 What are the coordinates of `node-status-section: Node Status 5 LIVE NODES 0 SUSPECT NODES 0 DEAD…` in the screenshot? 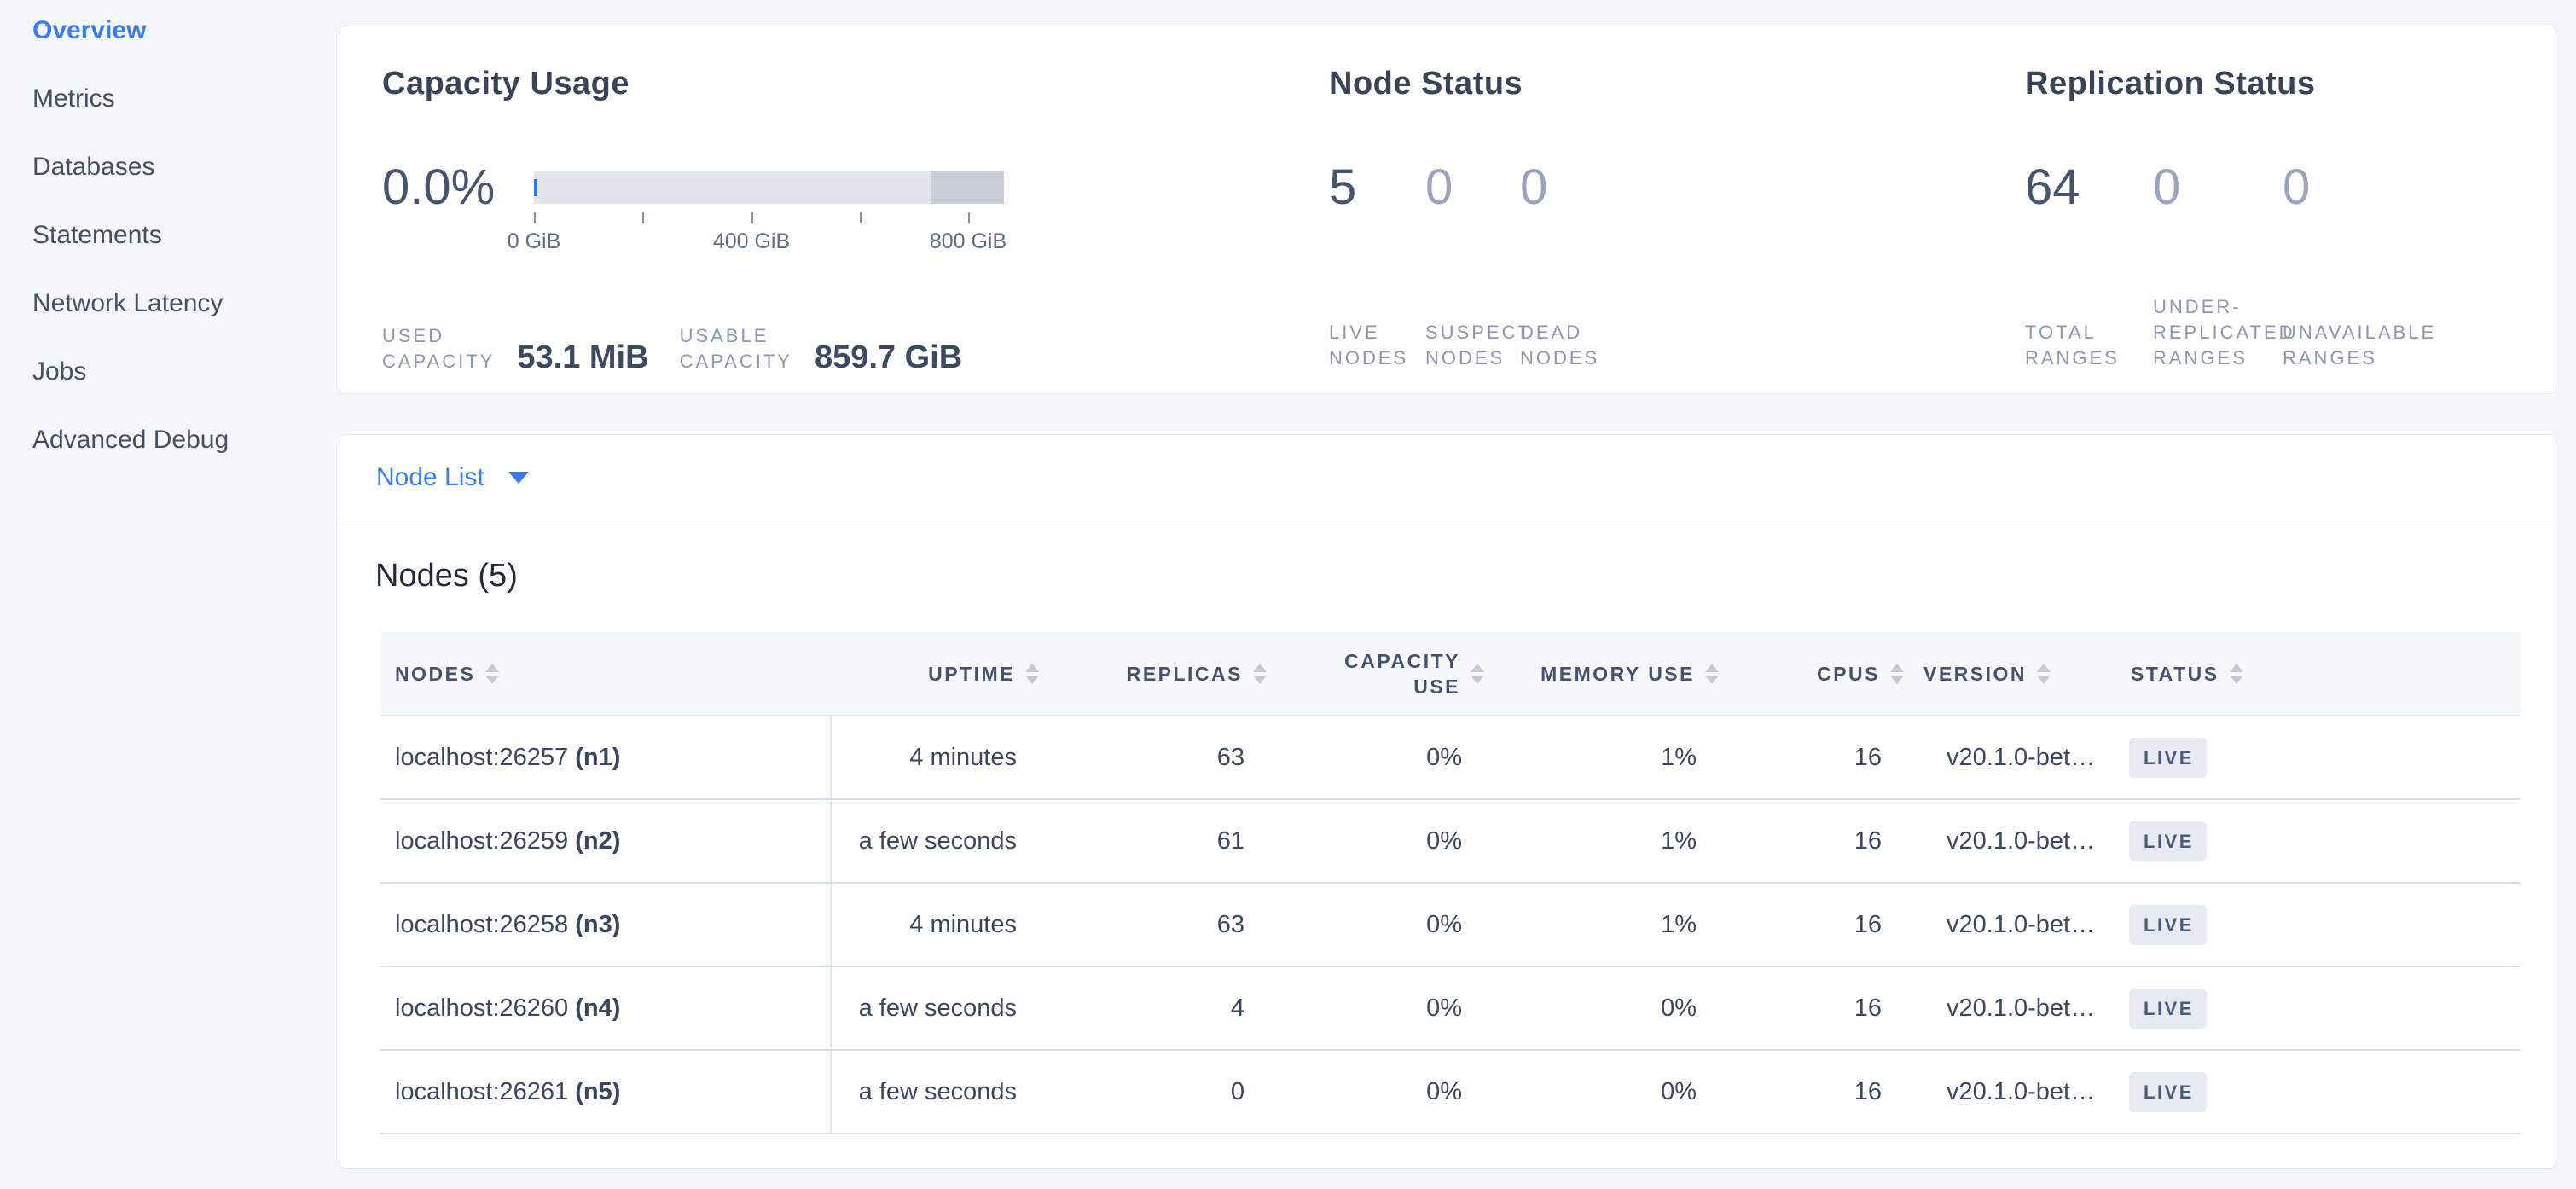 It's located at (1653, 209).